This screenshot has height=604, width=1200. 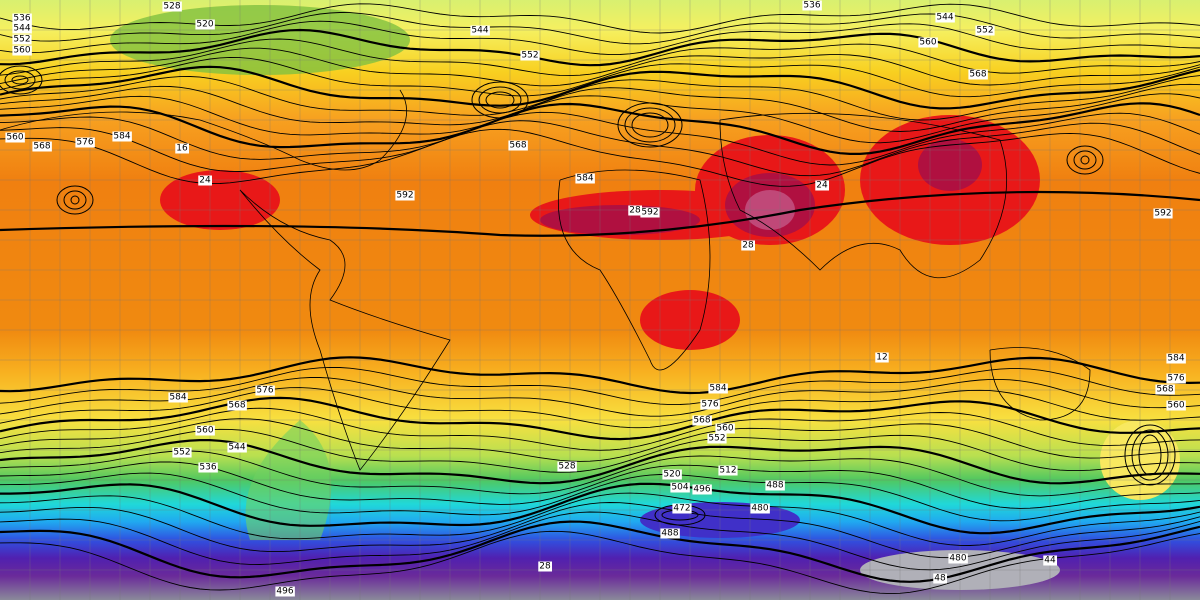 I want to click on height-label: 504, so click(x=679, y=488).